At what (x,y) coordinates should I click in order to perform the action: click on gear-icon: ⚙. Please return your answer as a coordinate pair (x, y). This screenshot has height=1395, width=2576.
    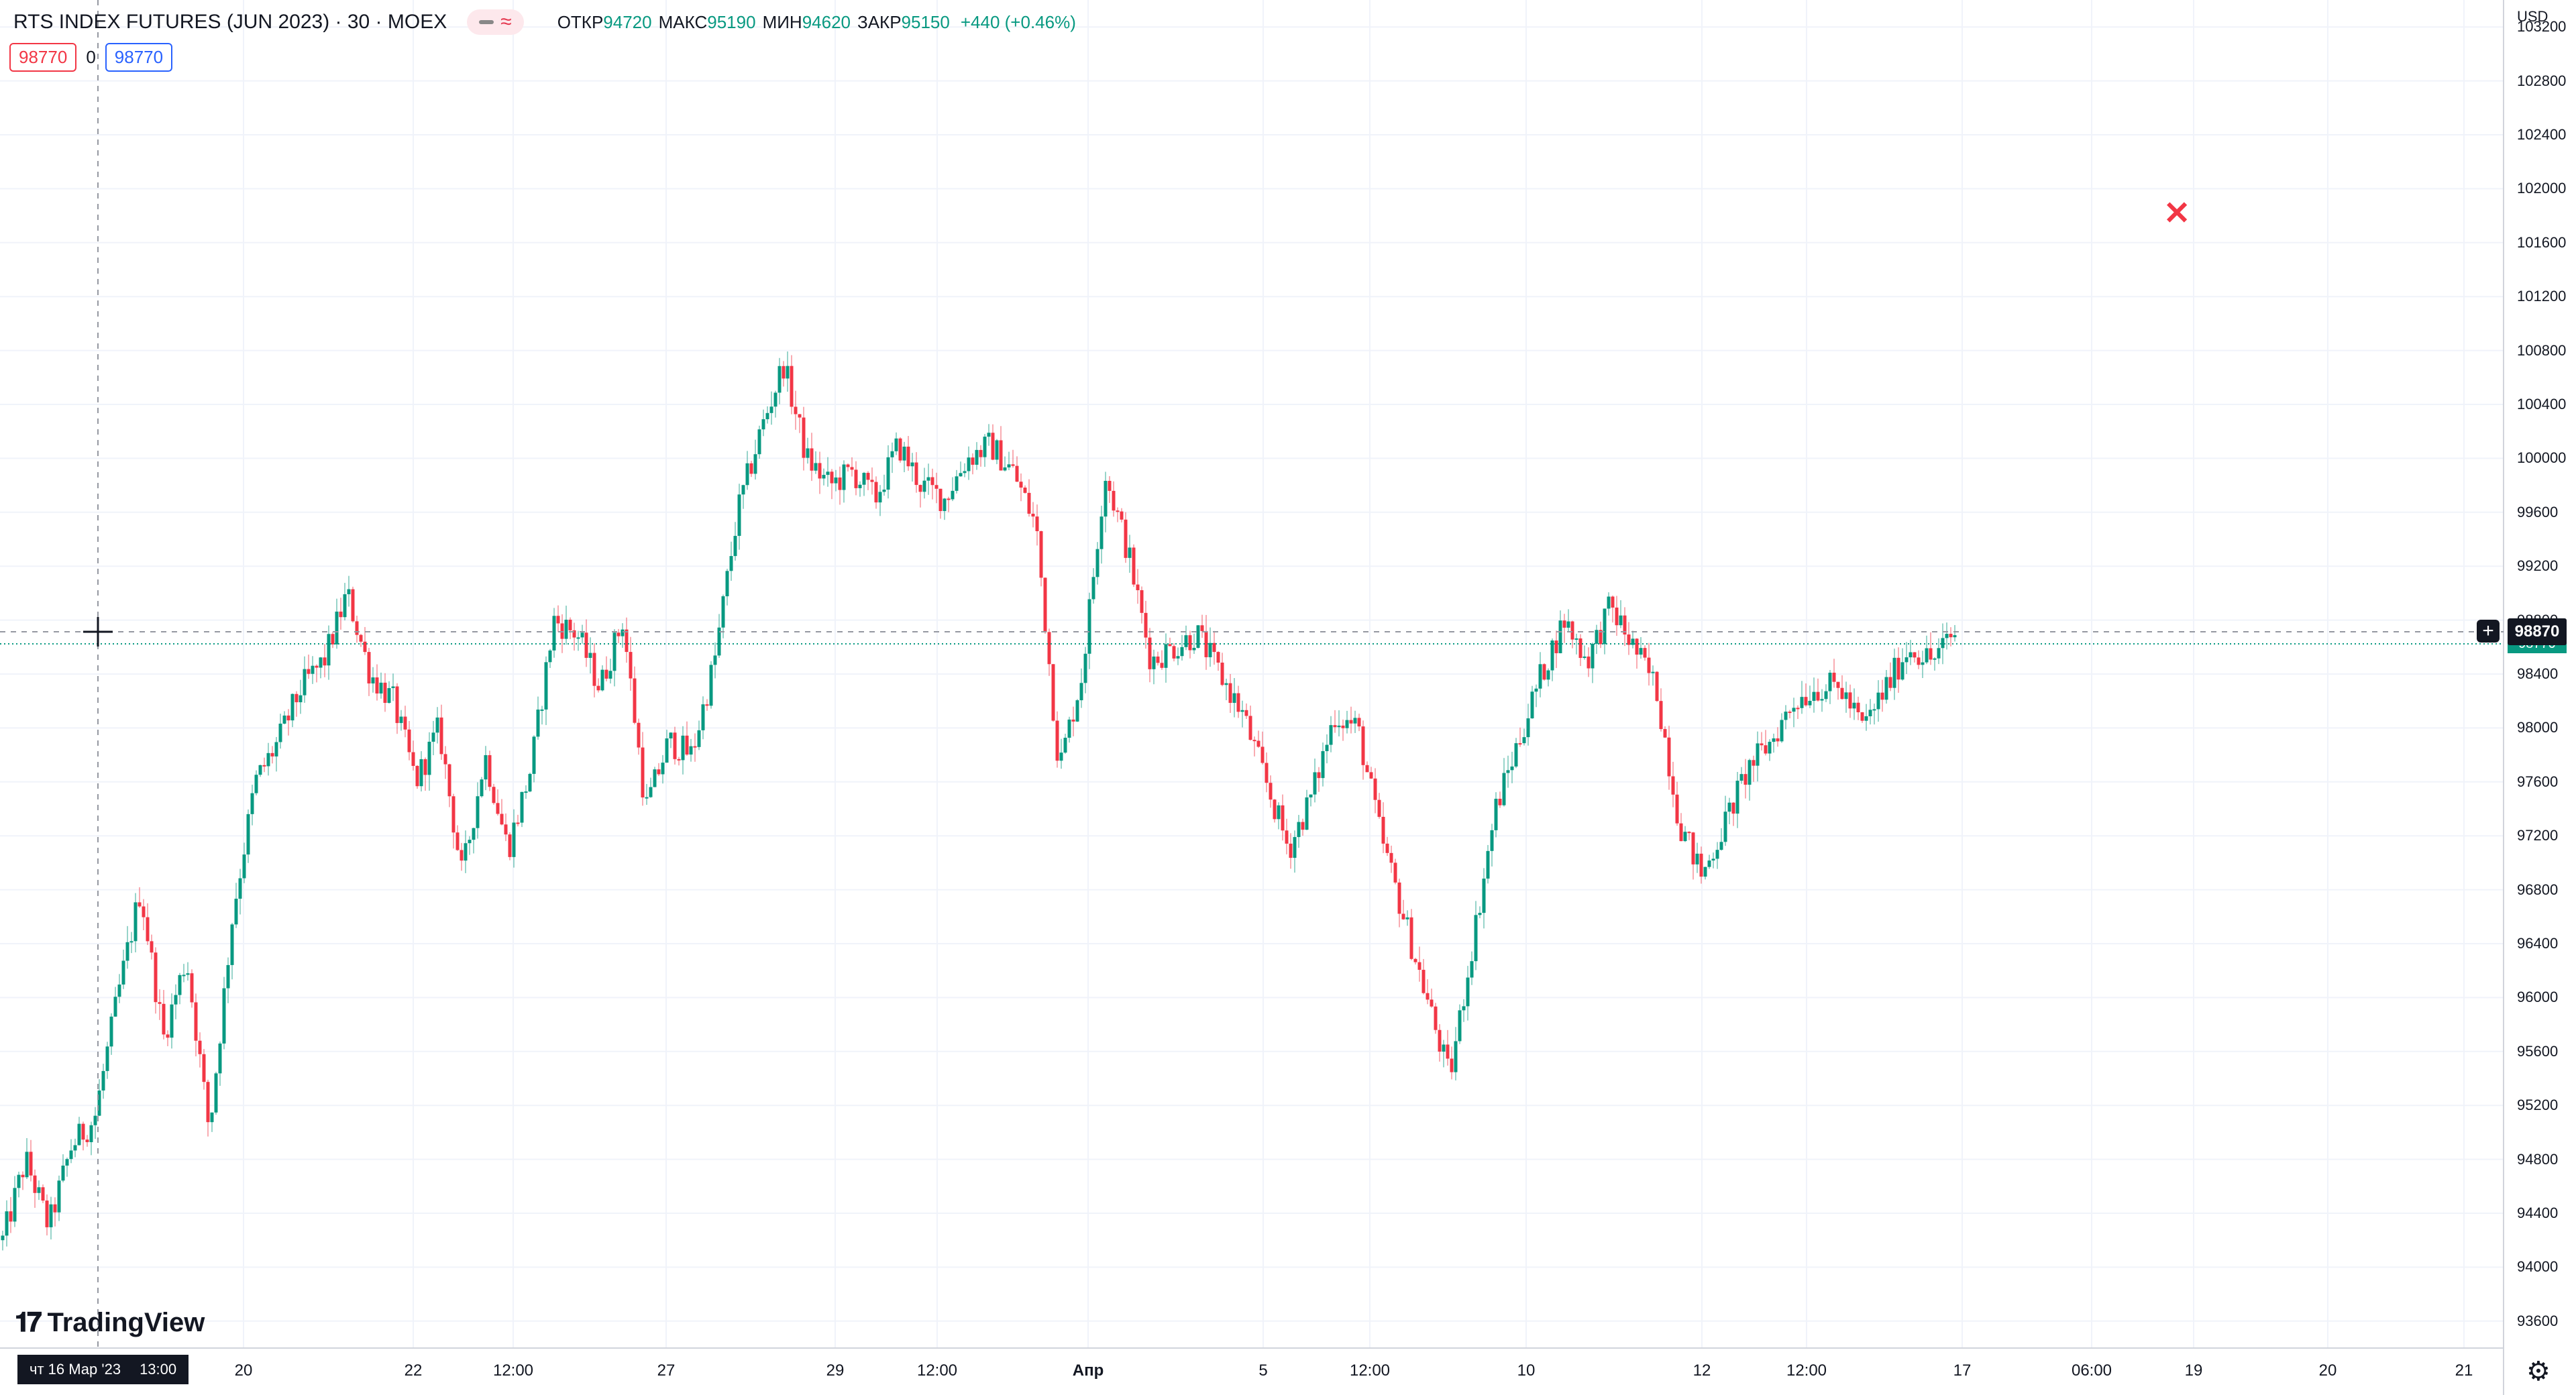
    Looking at the image, I should click on (2538, 1371).